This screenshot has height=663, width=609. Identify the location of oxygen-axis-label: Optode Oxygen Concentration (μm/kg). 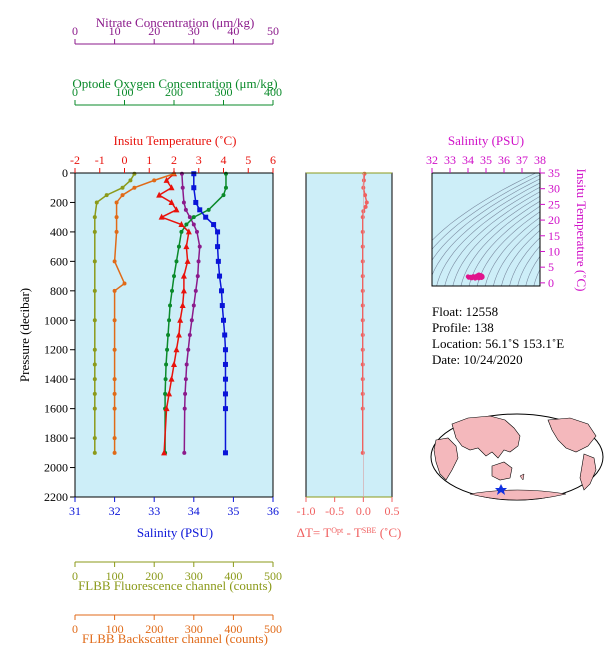
(174, 83).